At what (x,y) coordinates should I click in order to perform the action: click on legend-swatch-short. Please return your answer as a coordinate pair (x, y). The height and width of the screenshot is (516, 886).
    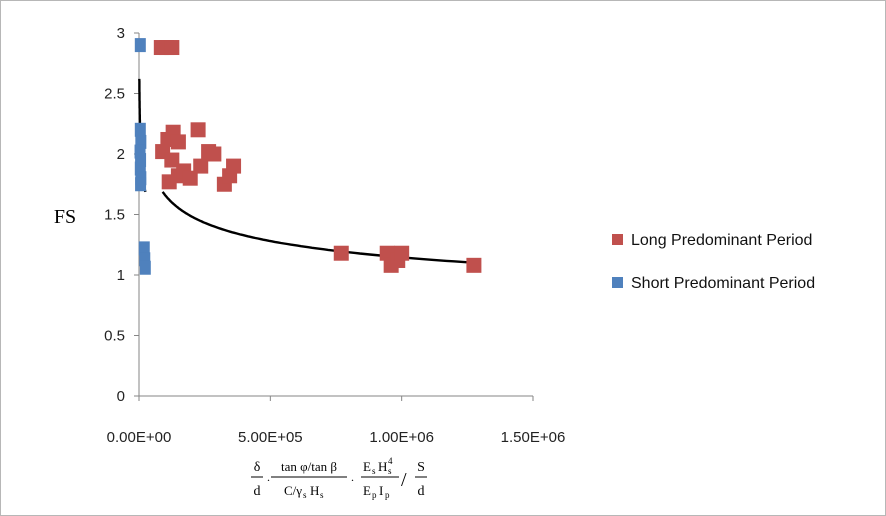
    Looking at the image, I should click on (617, 282).